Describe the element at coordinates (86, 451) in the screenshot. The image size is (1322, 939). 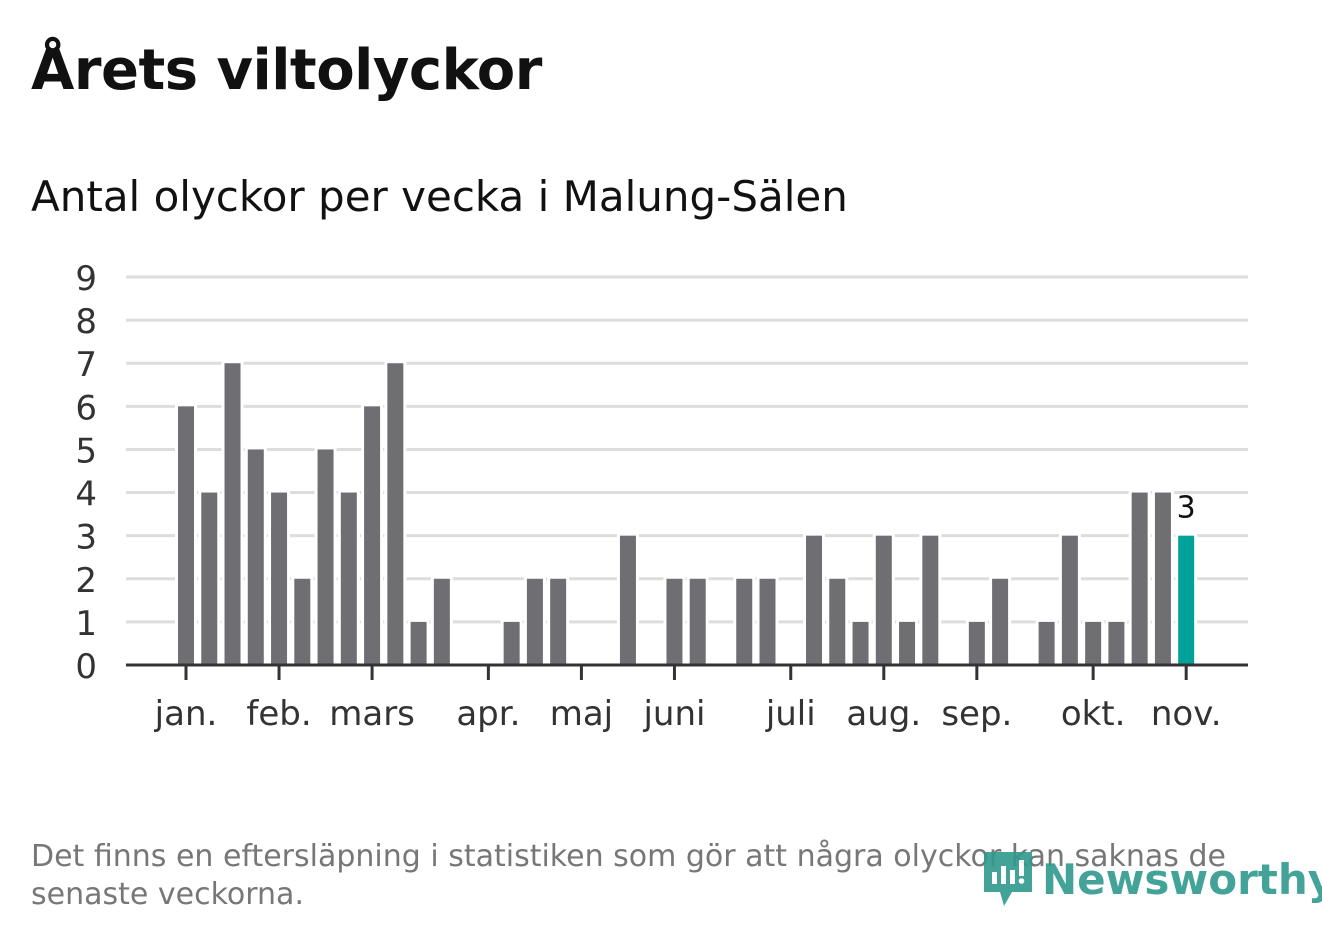
I see `y-tick-label: 5` at that location.